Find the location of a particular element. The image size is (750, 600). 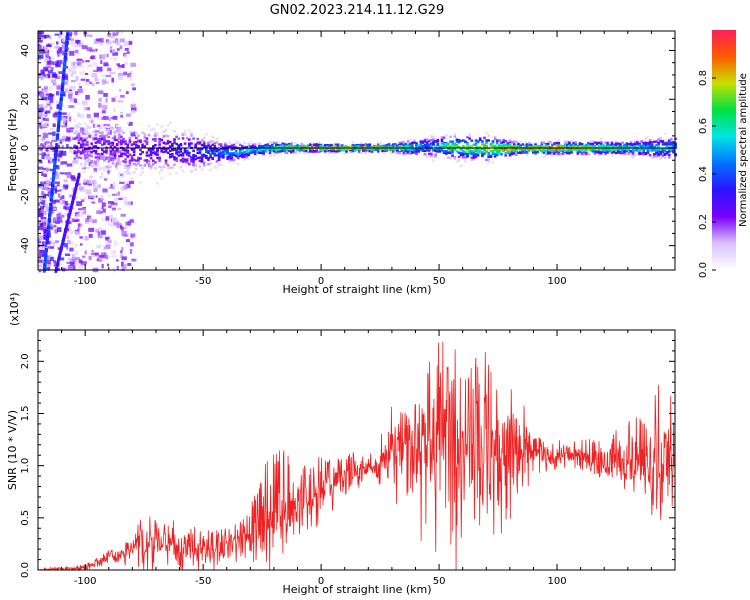

x-tick-label: -100 is located at coordinates (85, 581).